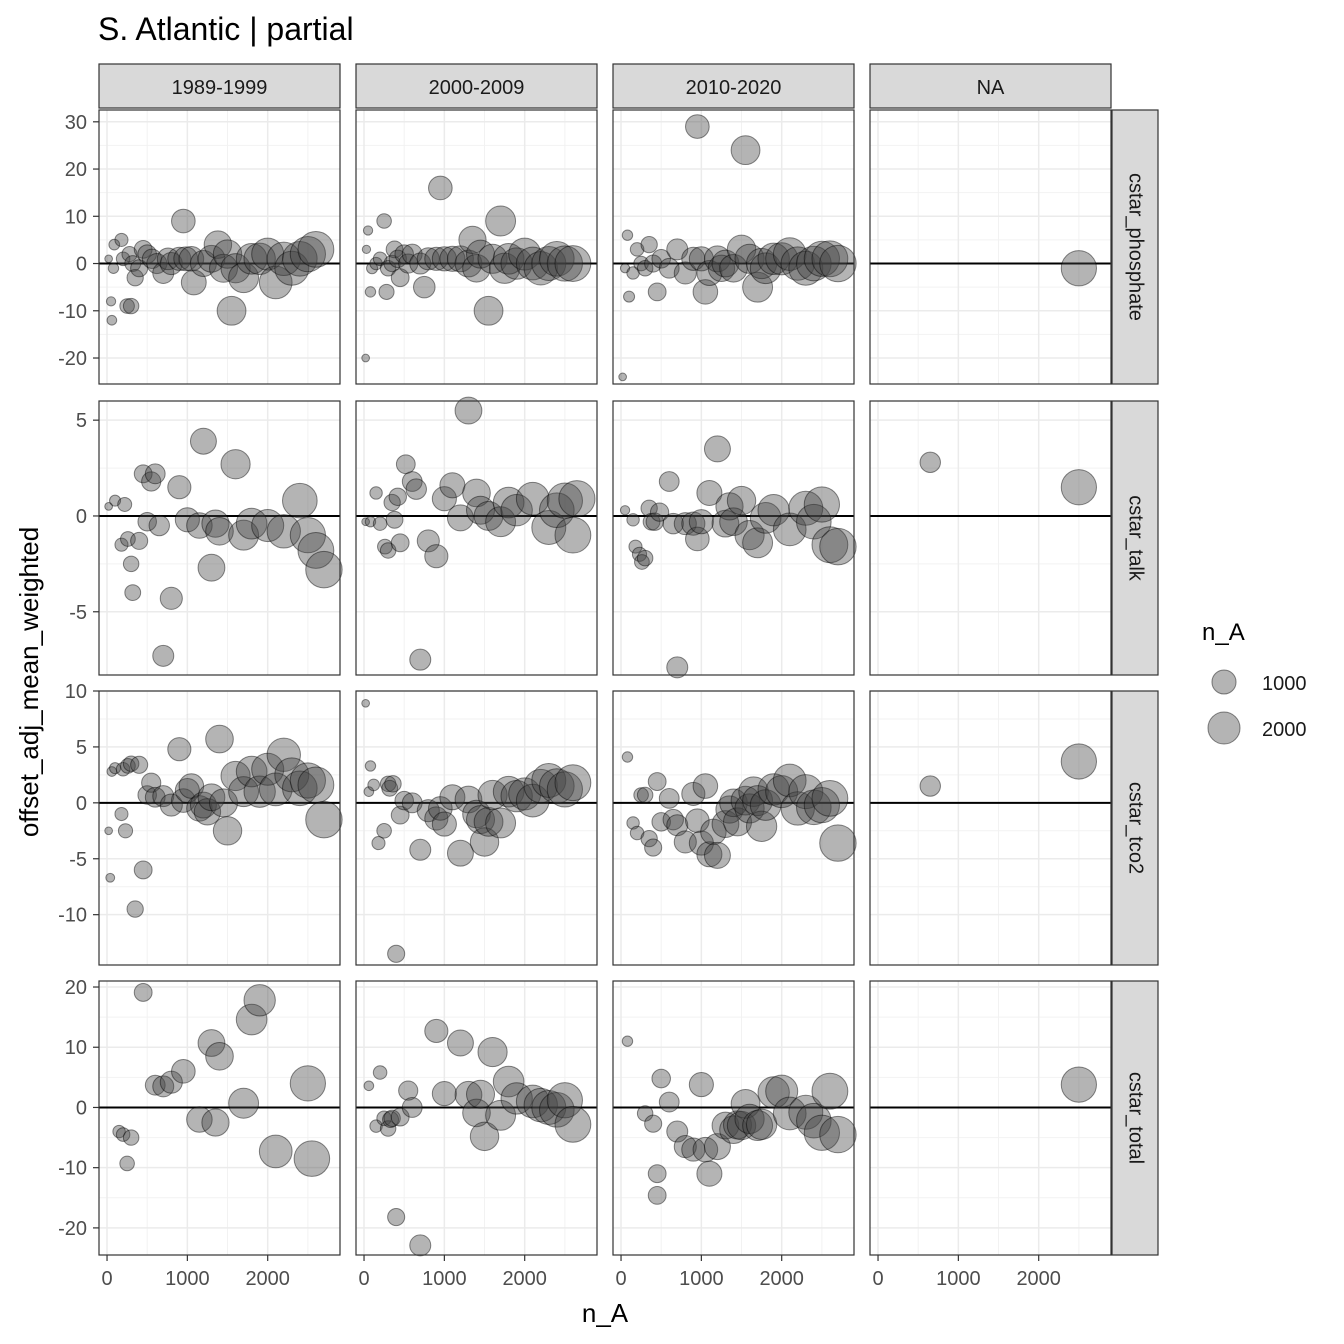 Image resolution: width=1344 pixels, height=1344 pixels. What do you see at coordinates (990, 1118) in the screenshot?
I see `panel-cstar-total-na` at bounding box center [990, 1118].